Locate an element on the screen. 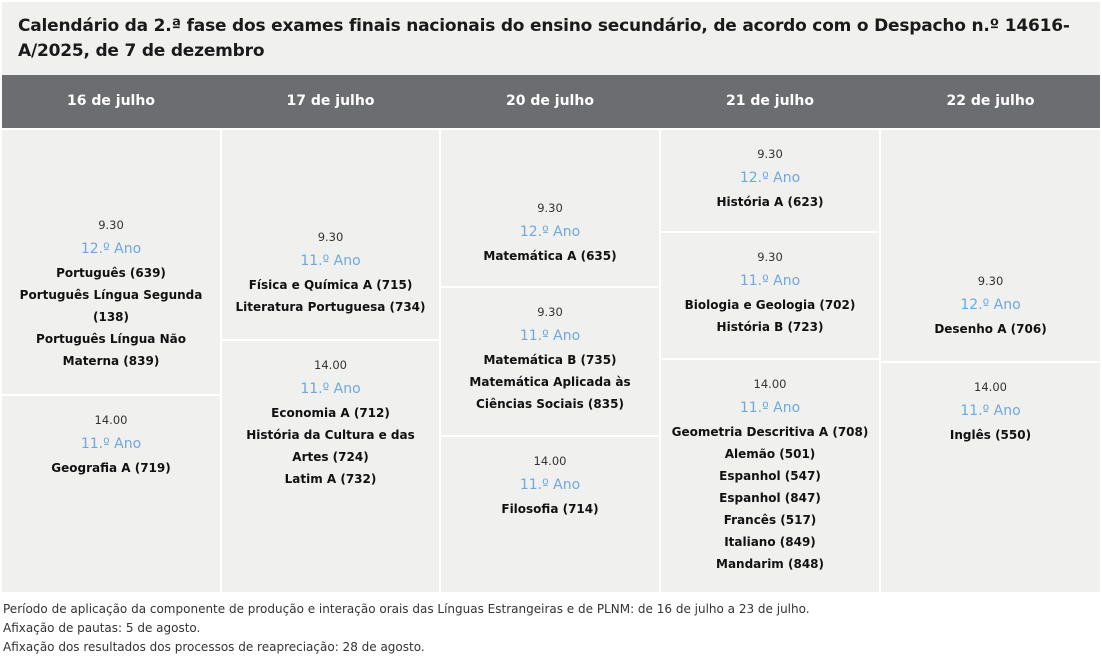  exam-slot: 9.30 12.º Ano História A (623) is located at coordinates (770, 180).